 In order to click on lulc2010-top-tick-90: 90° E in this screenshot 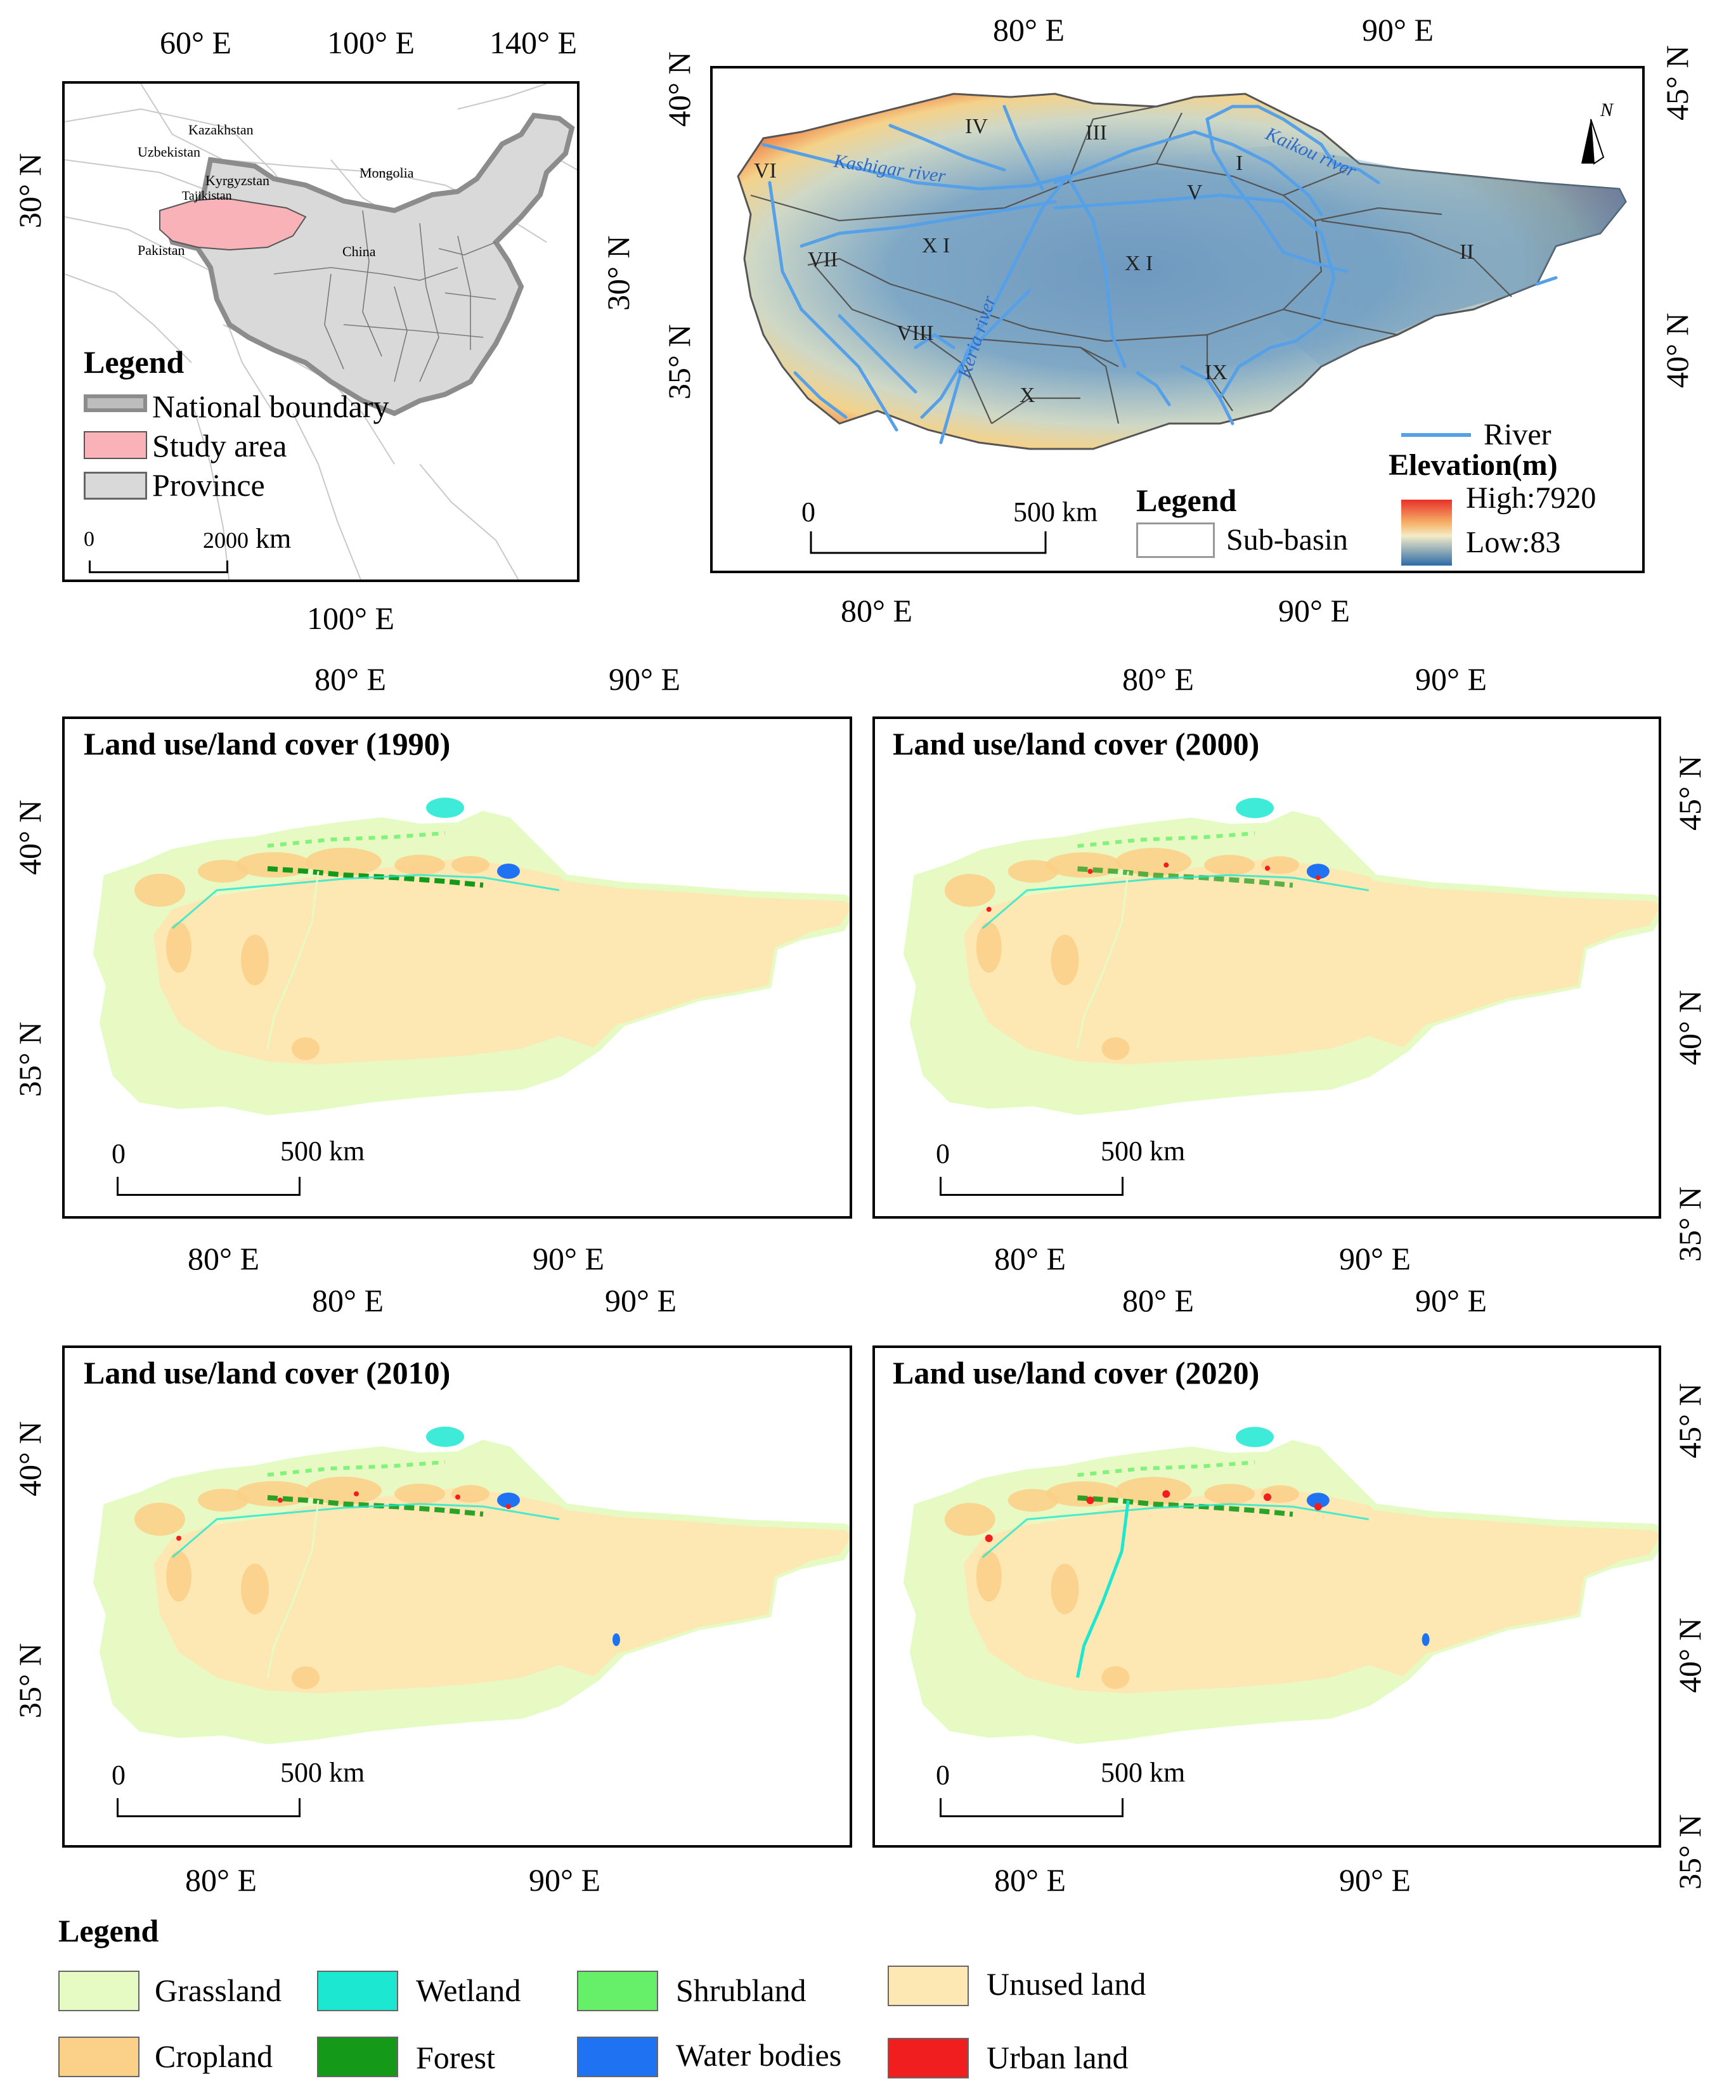, I will do `click(641, 1301)`.